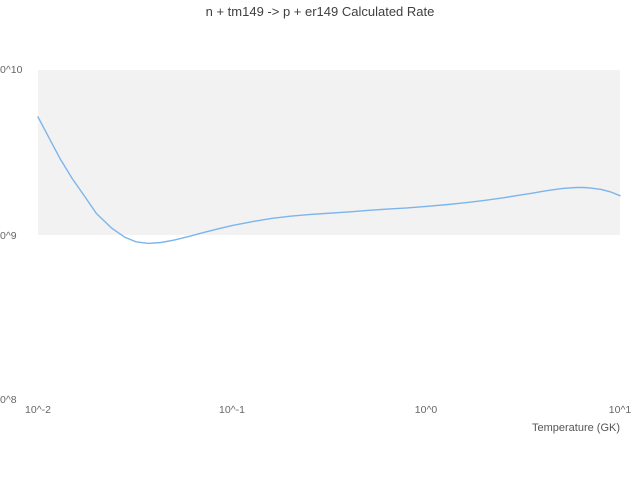 The image size is (640, 480). What do you see at coordinates (8, 400) in the screenshot?
I see `y-tick-label-1e8: 0^8` at bounding box center [8, 400].